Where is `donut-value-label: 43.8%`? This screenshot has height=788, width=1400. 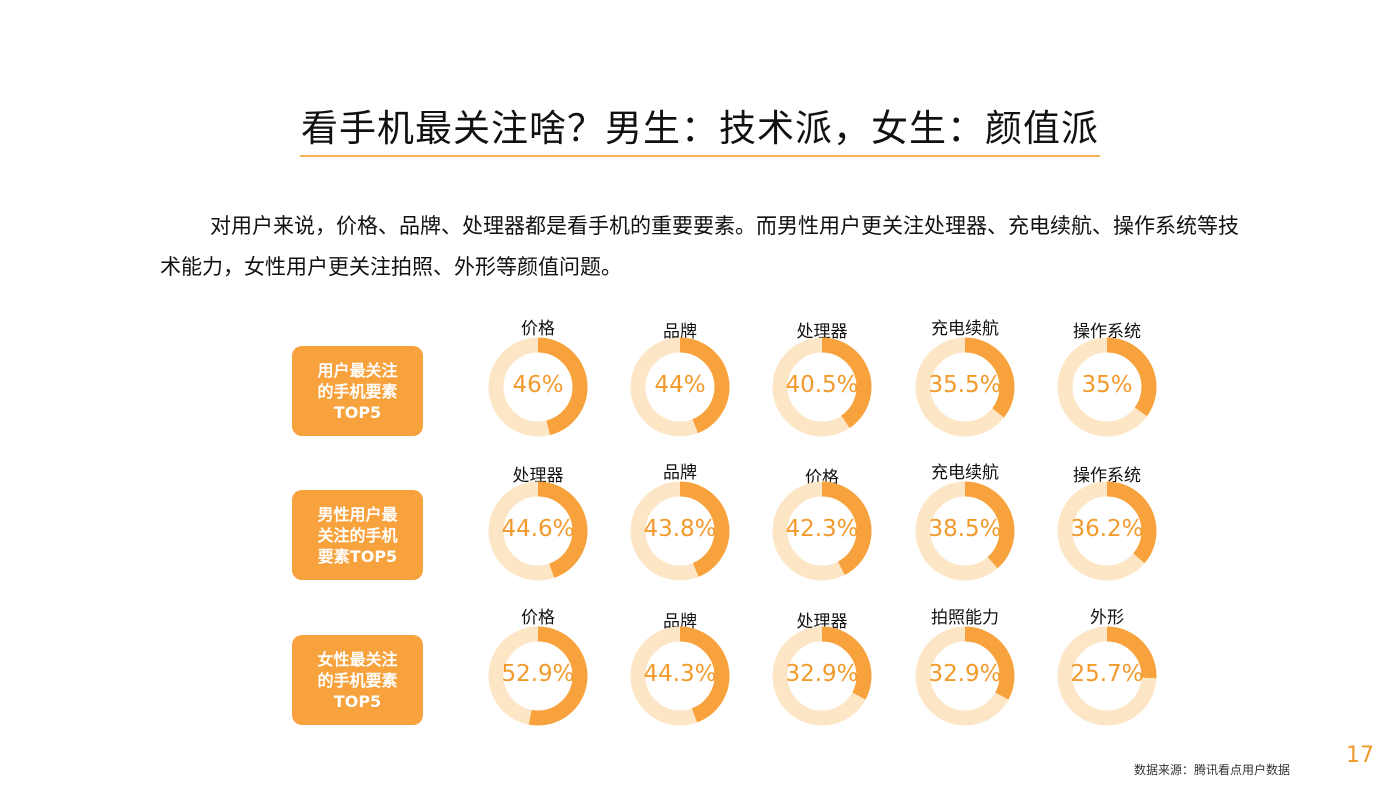 donut-value-label: 43.8% is located at coordinates (680, 529).